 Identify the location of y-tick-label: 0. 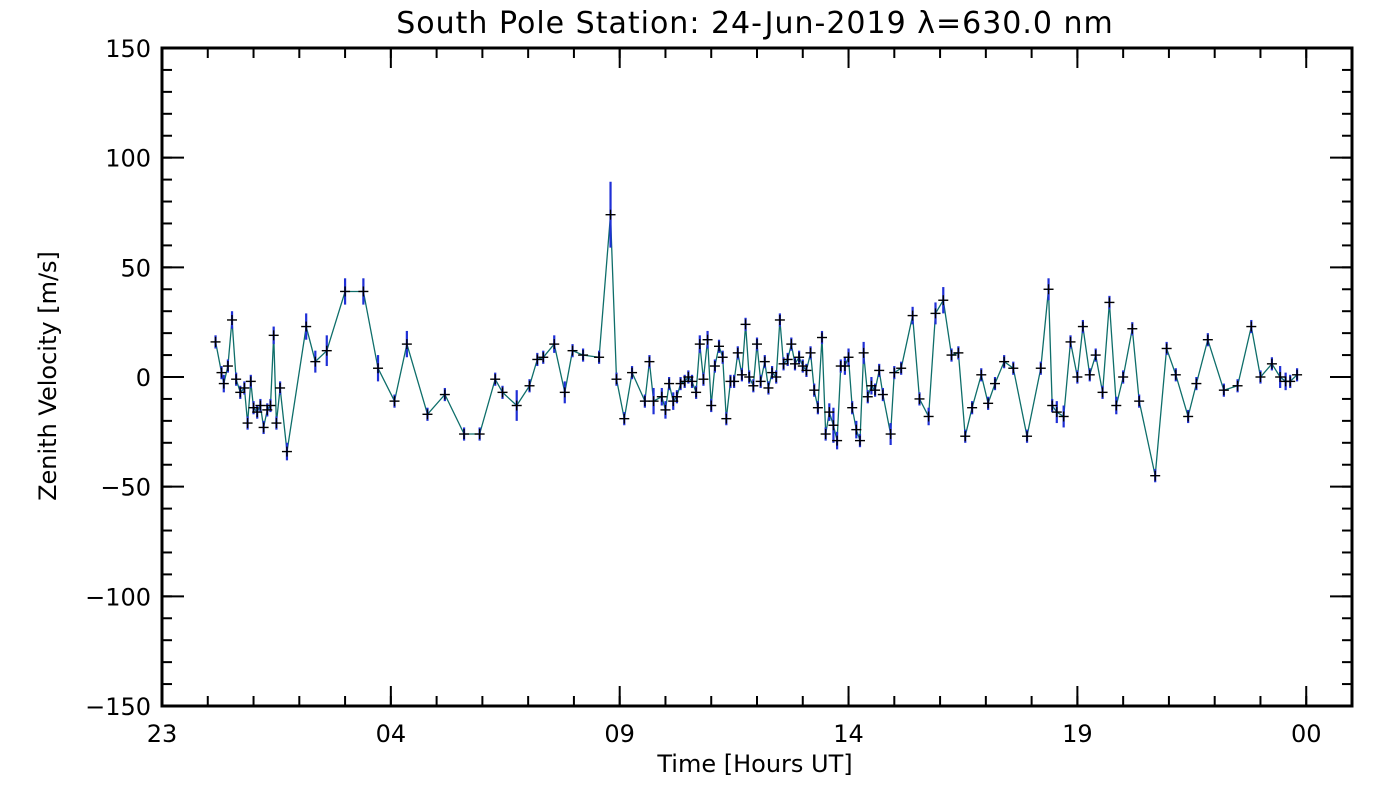
(143, 378).